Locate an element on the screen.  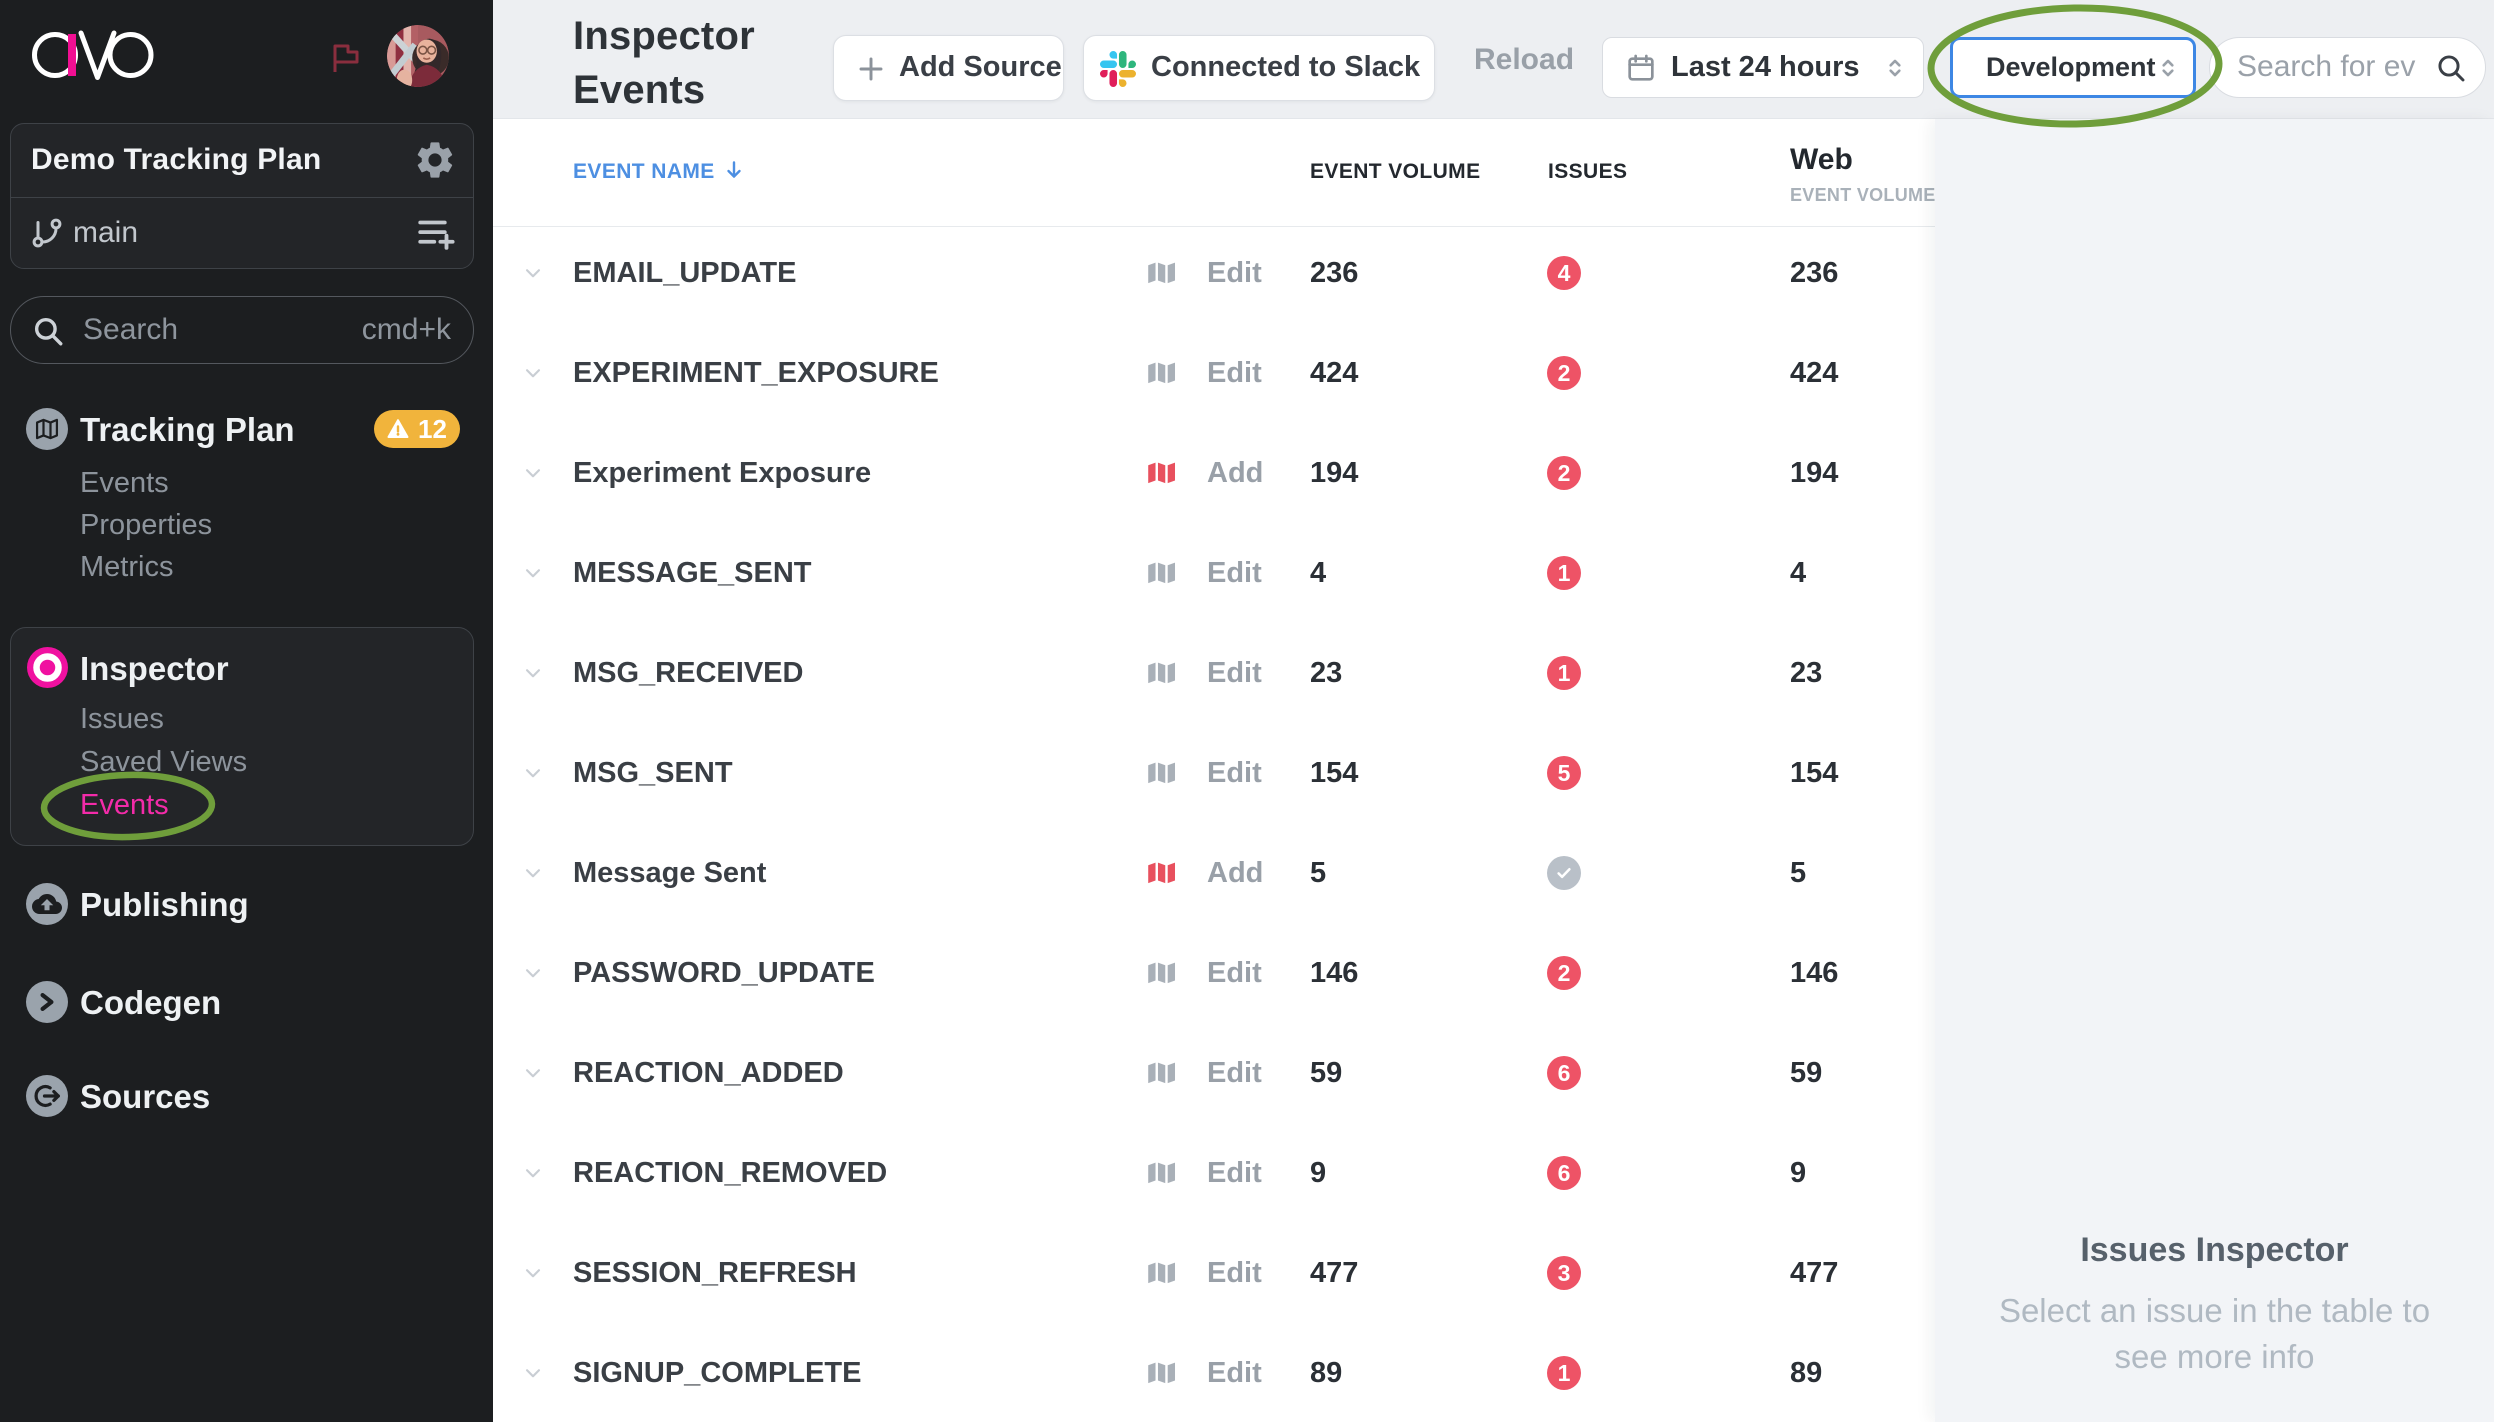
environment-select: Development is located at coordinates (2073, 67).